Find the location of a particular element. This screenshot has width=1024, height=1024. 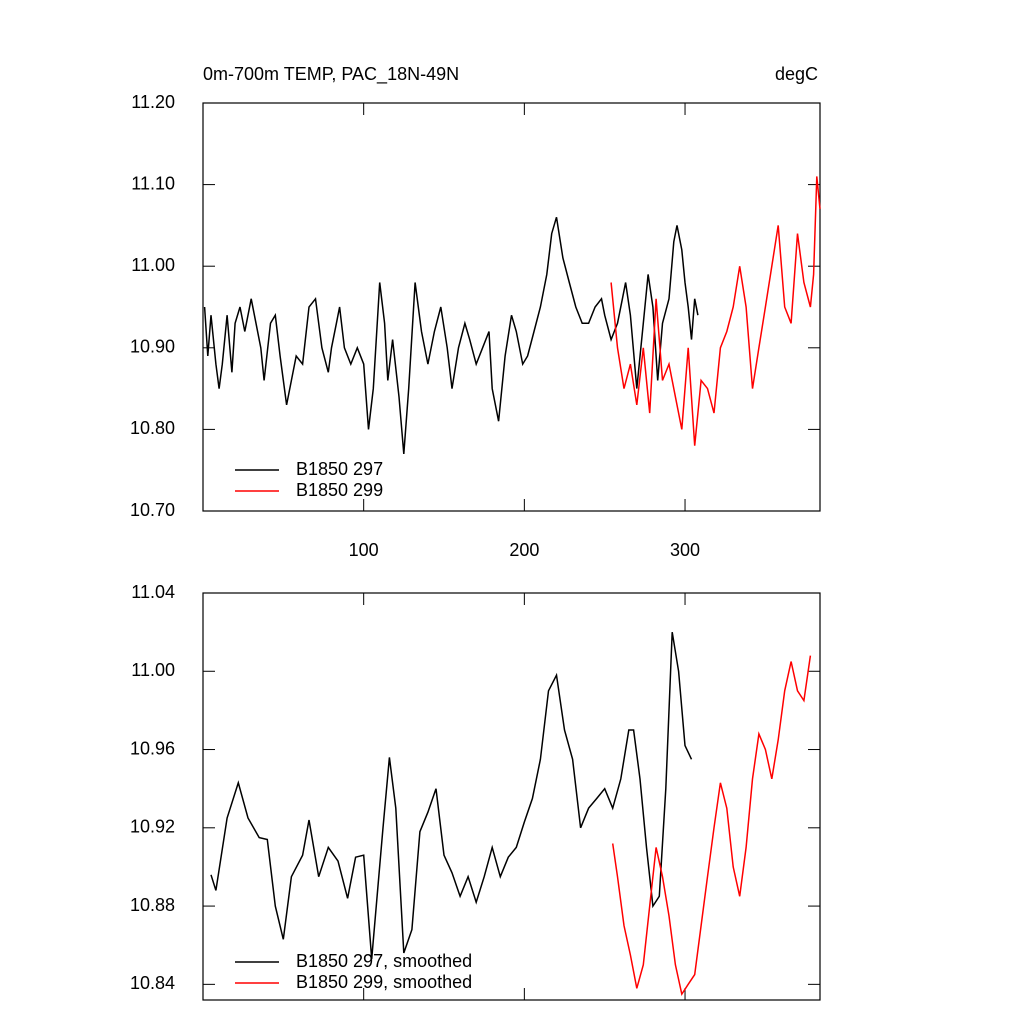

x-tick-label: 100 is located at coordinates (364, 550).